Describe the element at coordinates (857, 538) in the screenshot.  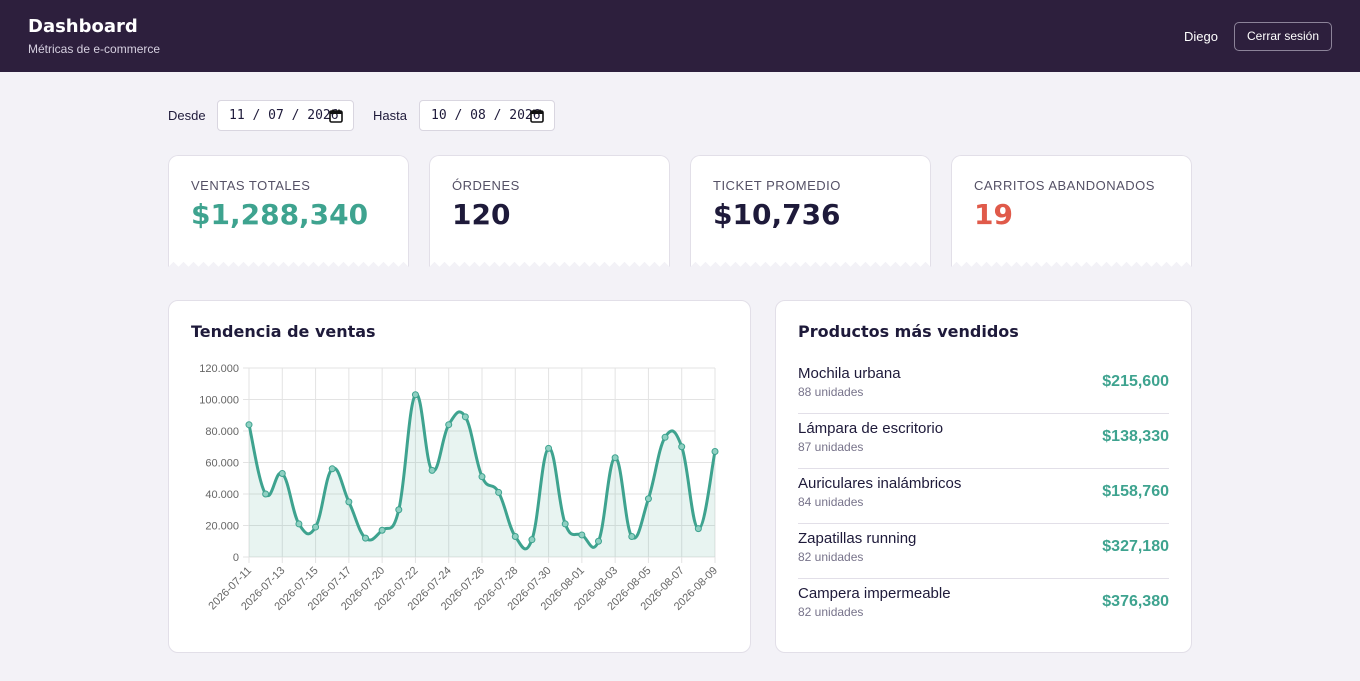
I see `product-name: Zapatillas running` at that location.